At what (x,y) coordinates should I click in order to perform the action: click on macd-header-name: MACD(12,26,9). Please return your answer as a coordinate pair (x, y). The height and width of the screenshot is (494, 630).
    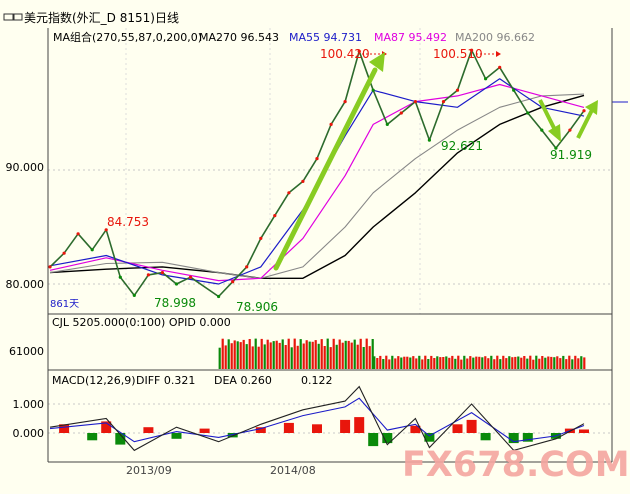
    Looking at the image, I should click on (94, 380).